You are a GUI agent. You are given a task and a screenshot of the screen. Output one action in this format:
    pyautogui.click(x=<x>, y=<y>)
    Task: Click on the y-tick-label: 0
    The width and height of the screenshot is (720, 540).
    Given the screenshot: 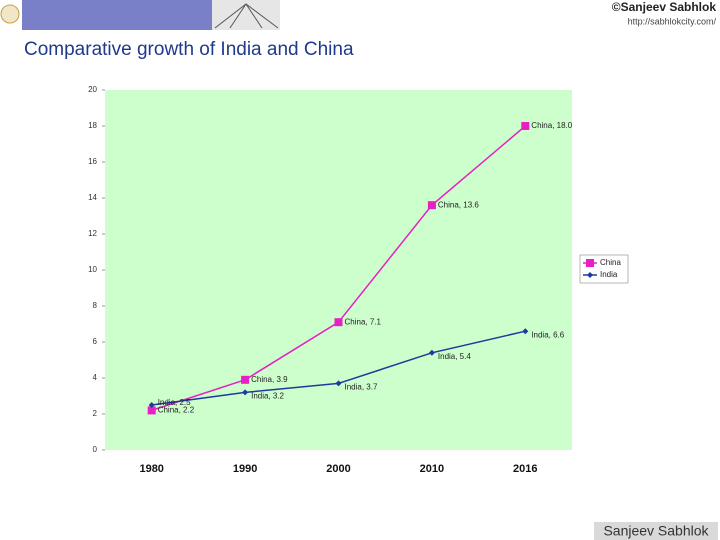 What is the action you would take?
    pyautogui.click(x=95, y=449)
    